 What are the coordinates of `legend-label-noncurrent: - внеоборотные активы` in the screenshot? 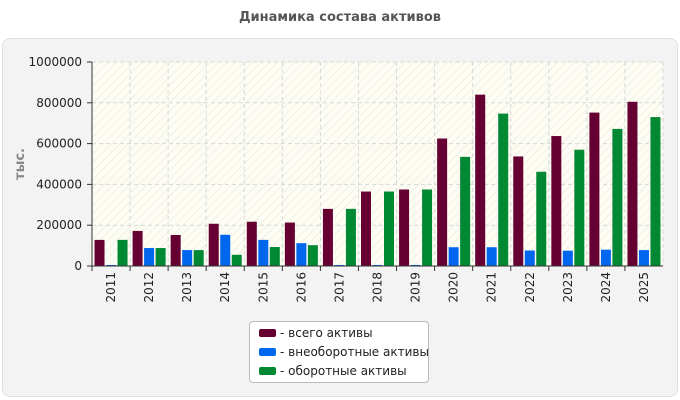 It's located at (354, 352).